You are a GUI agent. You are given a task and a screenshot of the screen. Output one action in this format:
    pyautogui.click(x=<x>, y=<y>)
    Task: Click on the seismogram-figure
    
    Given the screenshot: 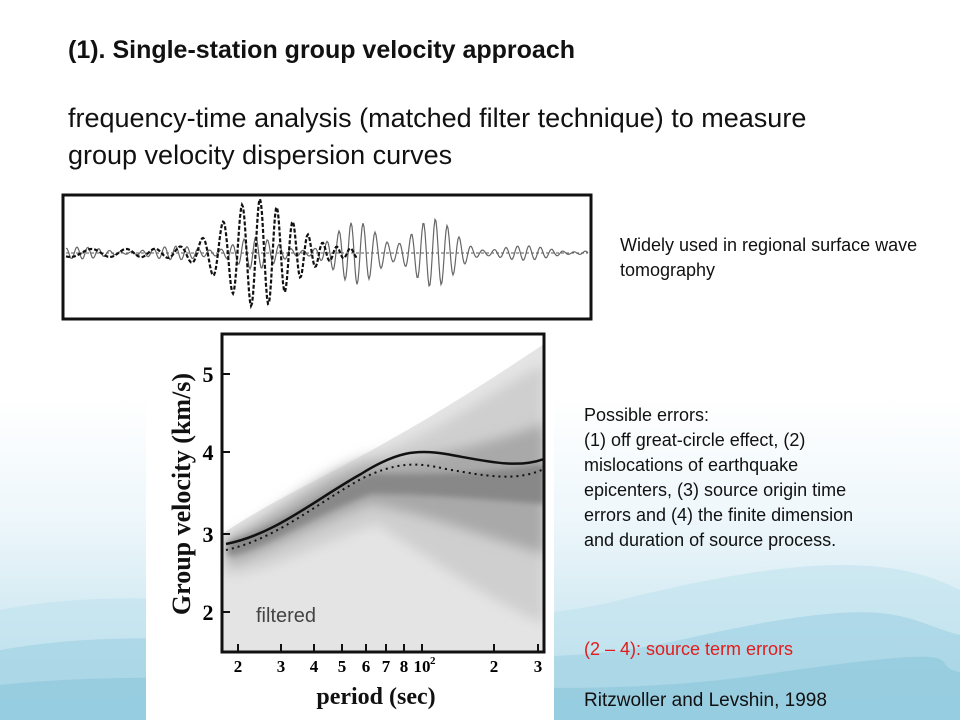 What is the action you would take?
    pyautogui.click(x=327, y=257)
    